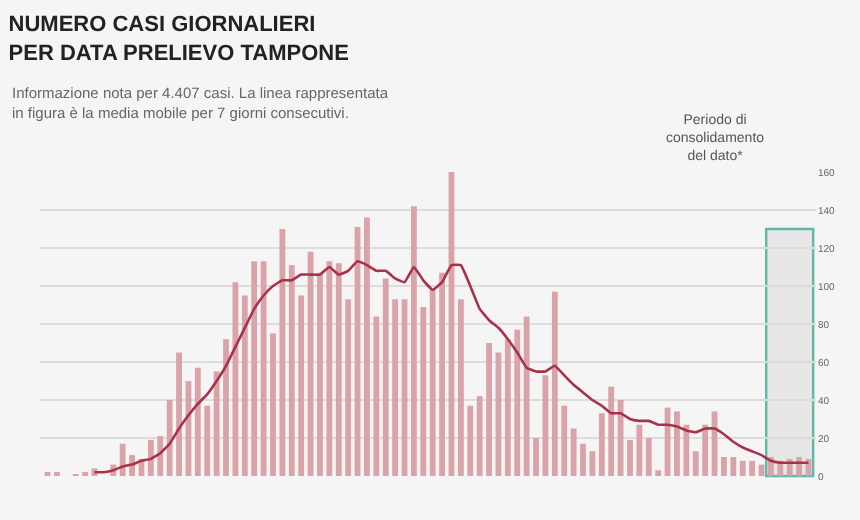 The height and width of the screenshot is (520, 860). Describe the element at coordinates (178, 39) in the screenshot. I see `chart-title: NUMERO CASI GIORNALIERI PER DATA PRELIEVO TAMPONE` at that location.